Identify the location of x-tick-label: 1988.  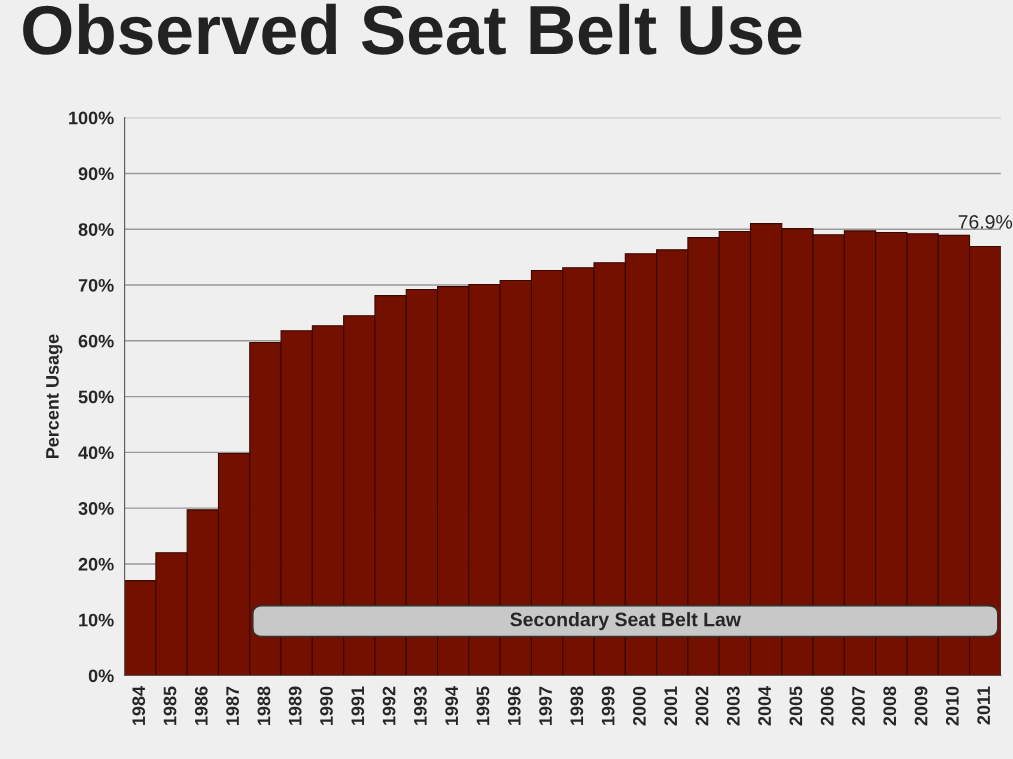
(264, 705).